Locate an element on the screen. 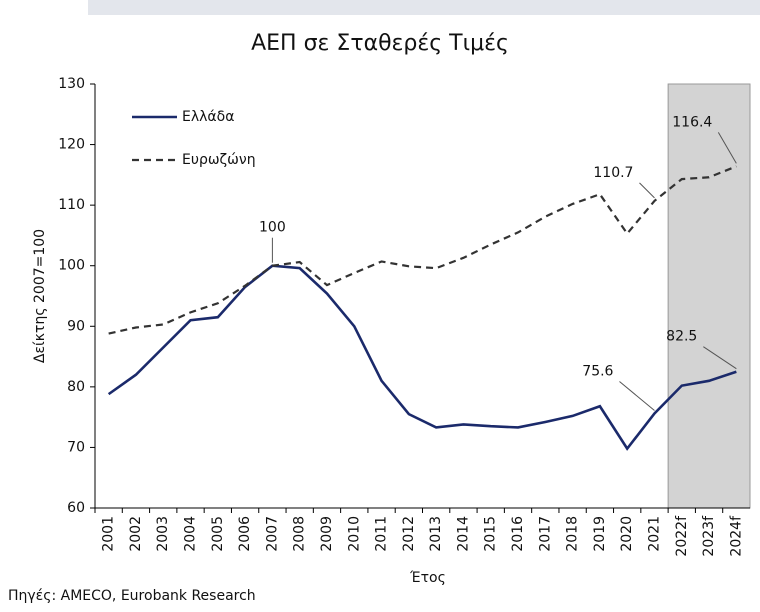  x-tick-group: 2020 is located at coordinates (627, 534).